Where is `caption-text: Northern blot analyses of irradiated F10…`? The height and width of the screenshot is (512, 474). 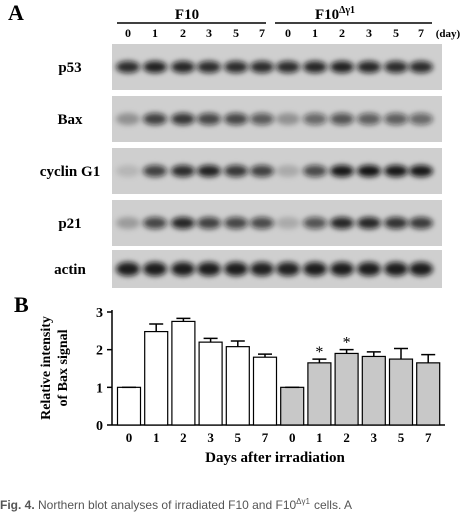 caption-text: Northern blot analyses of irradiated F10… is located at coordinates (167, 505).